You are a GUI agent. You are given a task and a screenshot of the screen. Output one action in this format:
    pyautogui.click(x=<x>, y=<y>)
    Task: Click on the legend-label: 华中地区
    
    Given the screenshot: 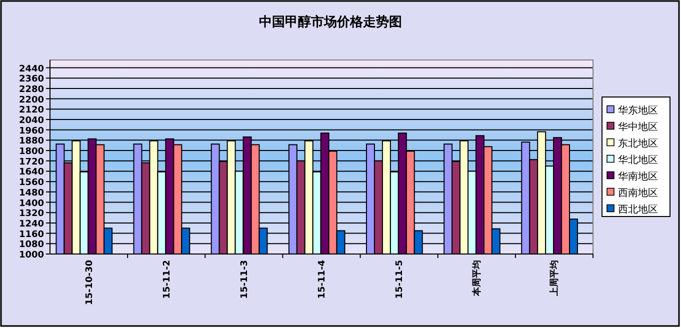 What is the action you would take?
    pyautogui.click(x=638, y=126)
    